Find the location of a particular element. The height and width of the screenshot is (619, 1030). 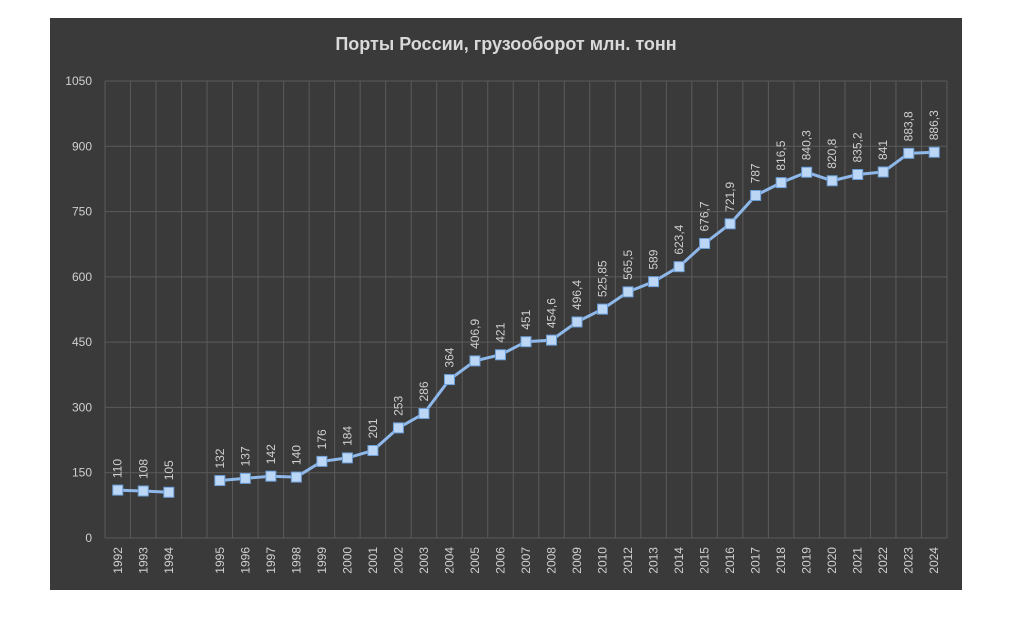

x-tick-label: 2013 is located at coordinates (654, 560).